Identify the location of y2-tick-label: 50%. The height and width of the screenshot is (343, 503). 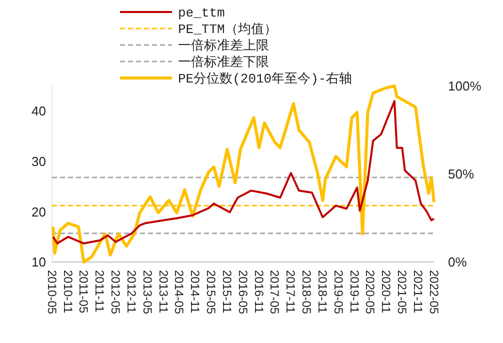
(461, 174).